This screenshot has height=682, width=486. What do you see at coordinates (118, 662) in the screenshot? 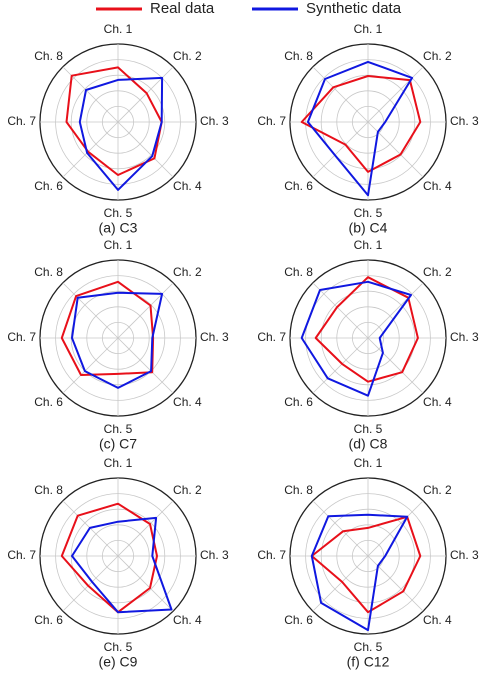
I see `chart-caption: (e) C9` at bounding box center [118, 662].